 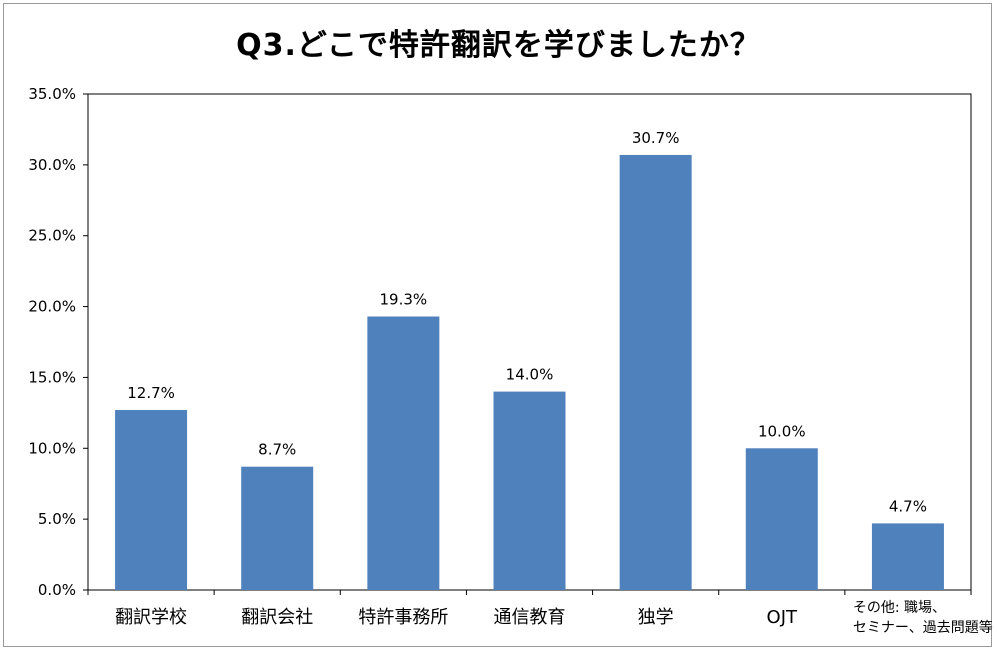 What do you see at coordinates (923, 627) in the screenshot?
I see `x-tick-label-line: セミナー、過去問題等` at bounding box center [923, 627].